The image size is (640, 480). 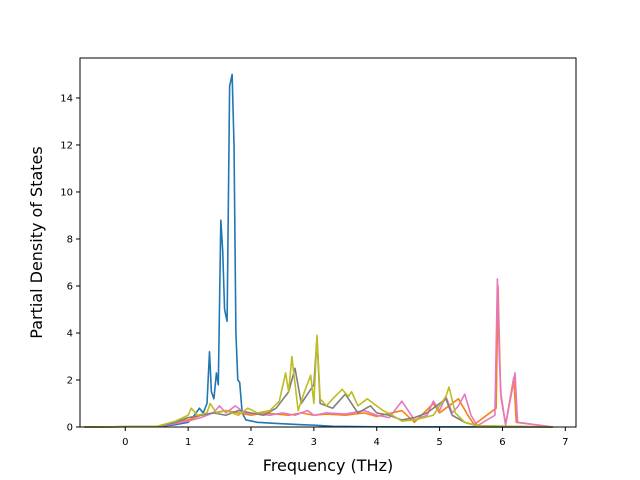 I want to click on x-tick-label: 4, so click(x=377, y=442).